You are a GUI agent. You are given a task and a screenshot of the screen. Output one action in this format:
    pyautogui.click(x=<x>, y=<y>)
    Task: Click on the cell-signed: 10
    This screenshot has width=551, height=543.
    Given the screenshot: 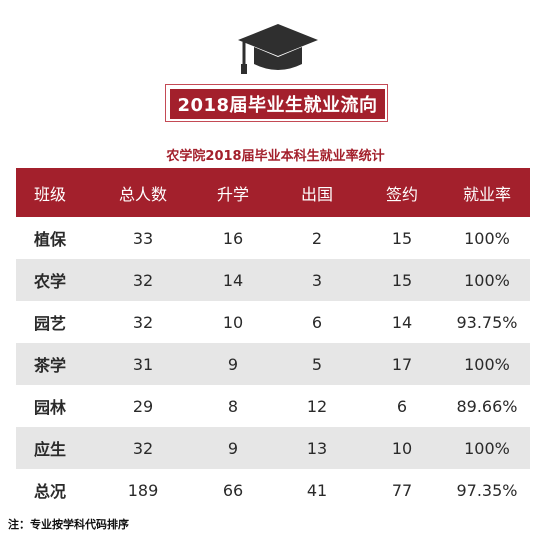 What is the action you would take?
    pyautogui.click(x=402, y=448)
    